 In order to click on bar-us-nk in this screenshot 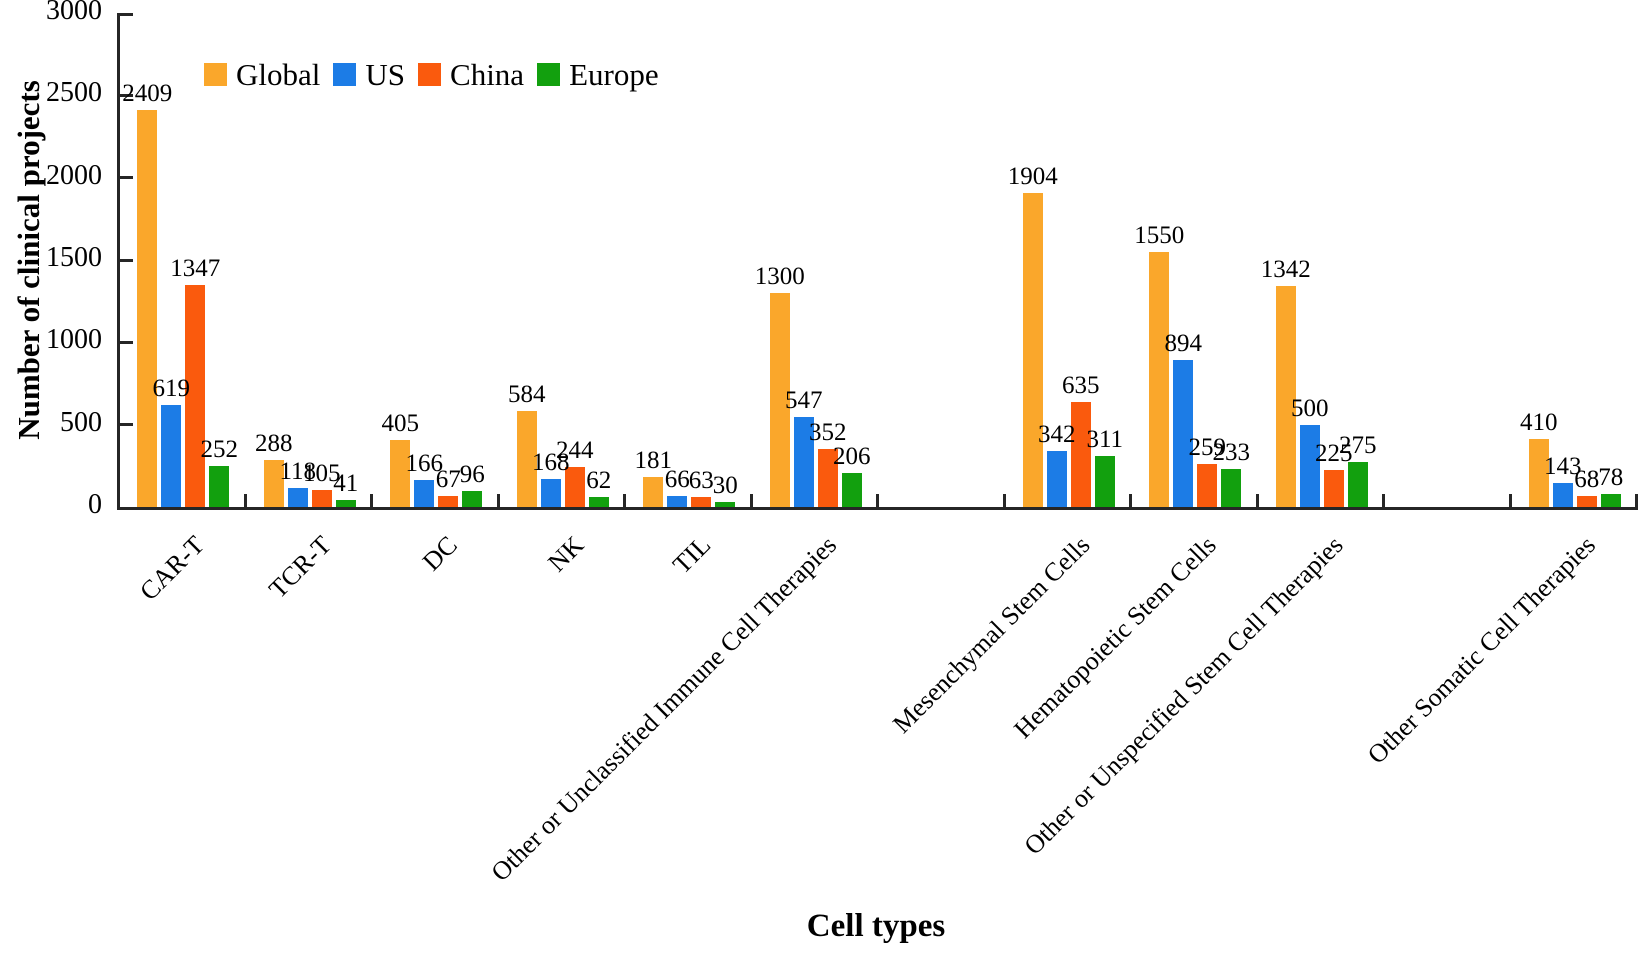, I will do `click(550, 493)`.